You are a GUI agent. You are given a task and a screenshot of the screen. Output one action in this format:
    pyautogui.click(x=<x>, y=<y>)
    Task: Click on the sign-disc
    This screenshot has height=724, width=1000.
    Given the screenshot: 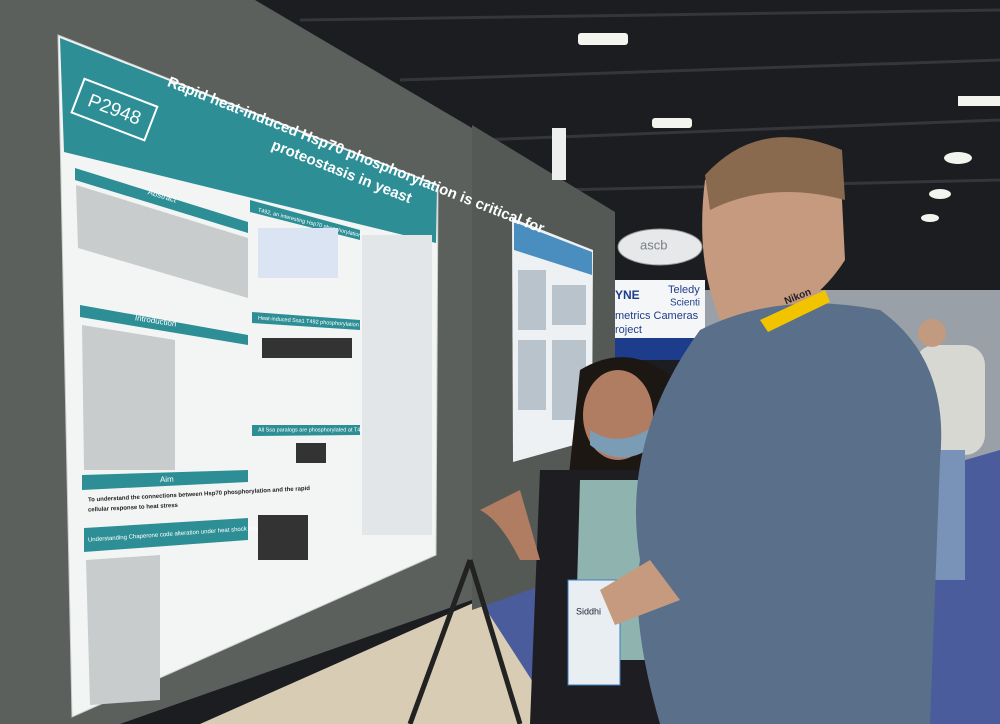 What is the action you would take?
    pyautogui.click(x=660, y=247)
    